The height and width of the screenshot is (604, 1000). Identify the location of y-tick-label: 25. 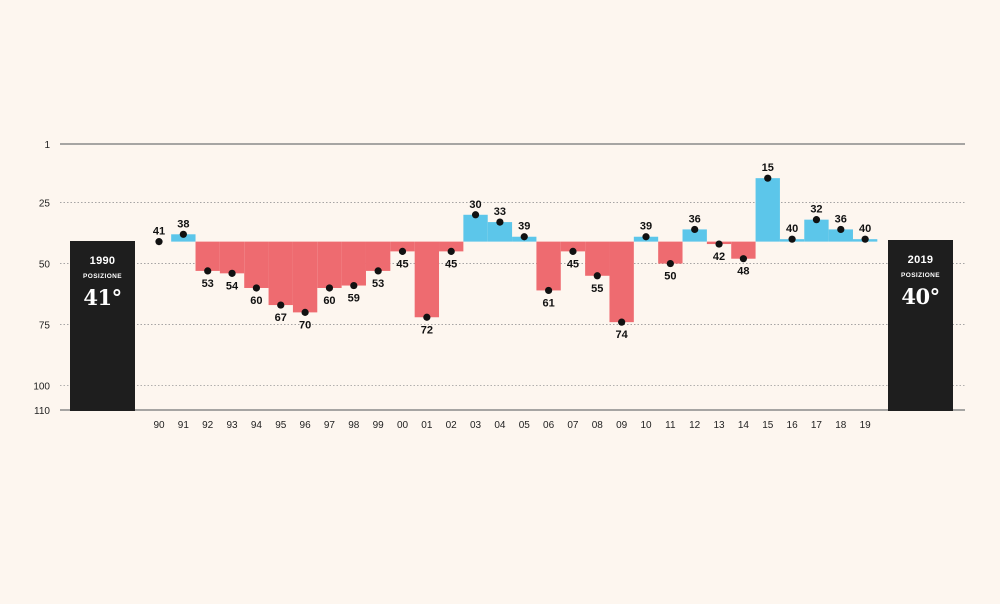
(45, 204).